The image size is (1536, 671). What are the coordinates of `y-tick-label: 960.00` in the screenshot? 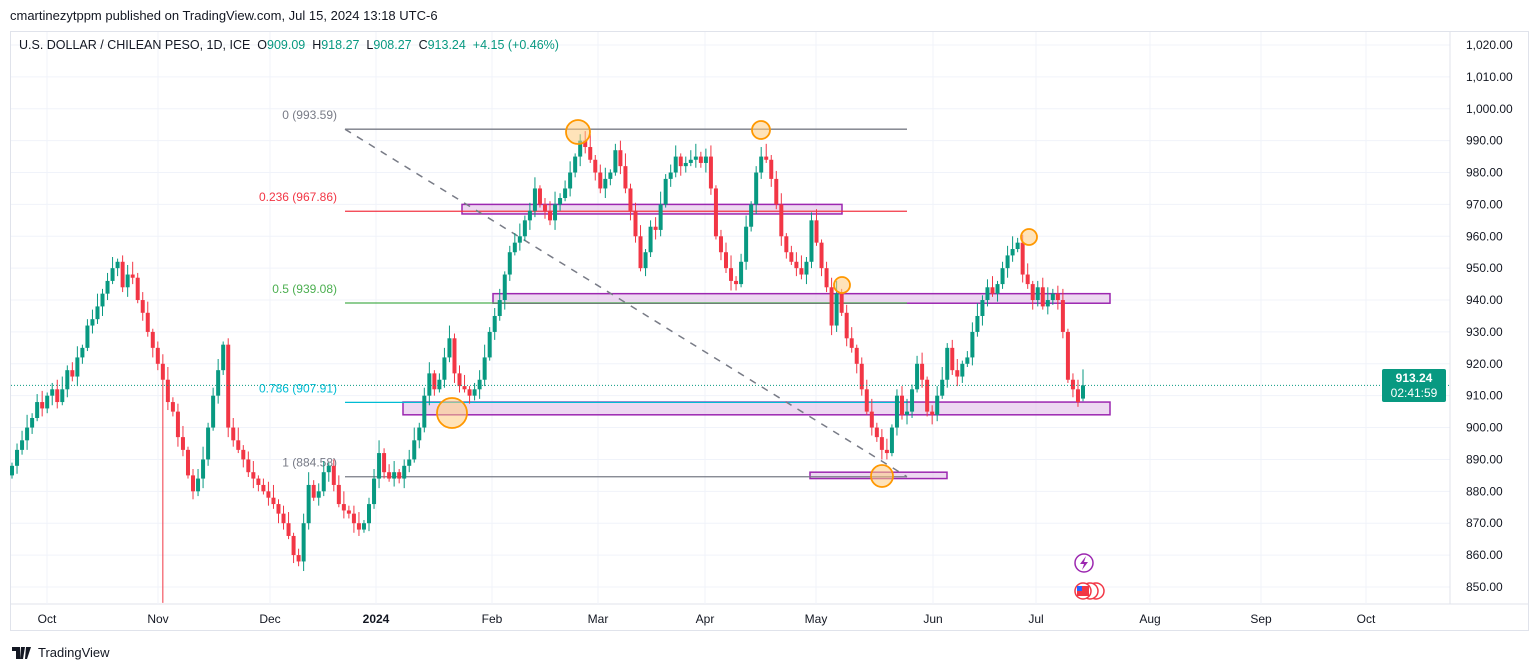 It's located at (1484, 236).